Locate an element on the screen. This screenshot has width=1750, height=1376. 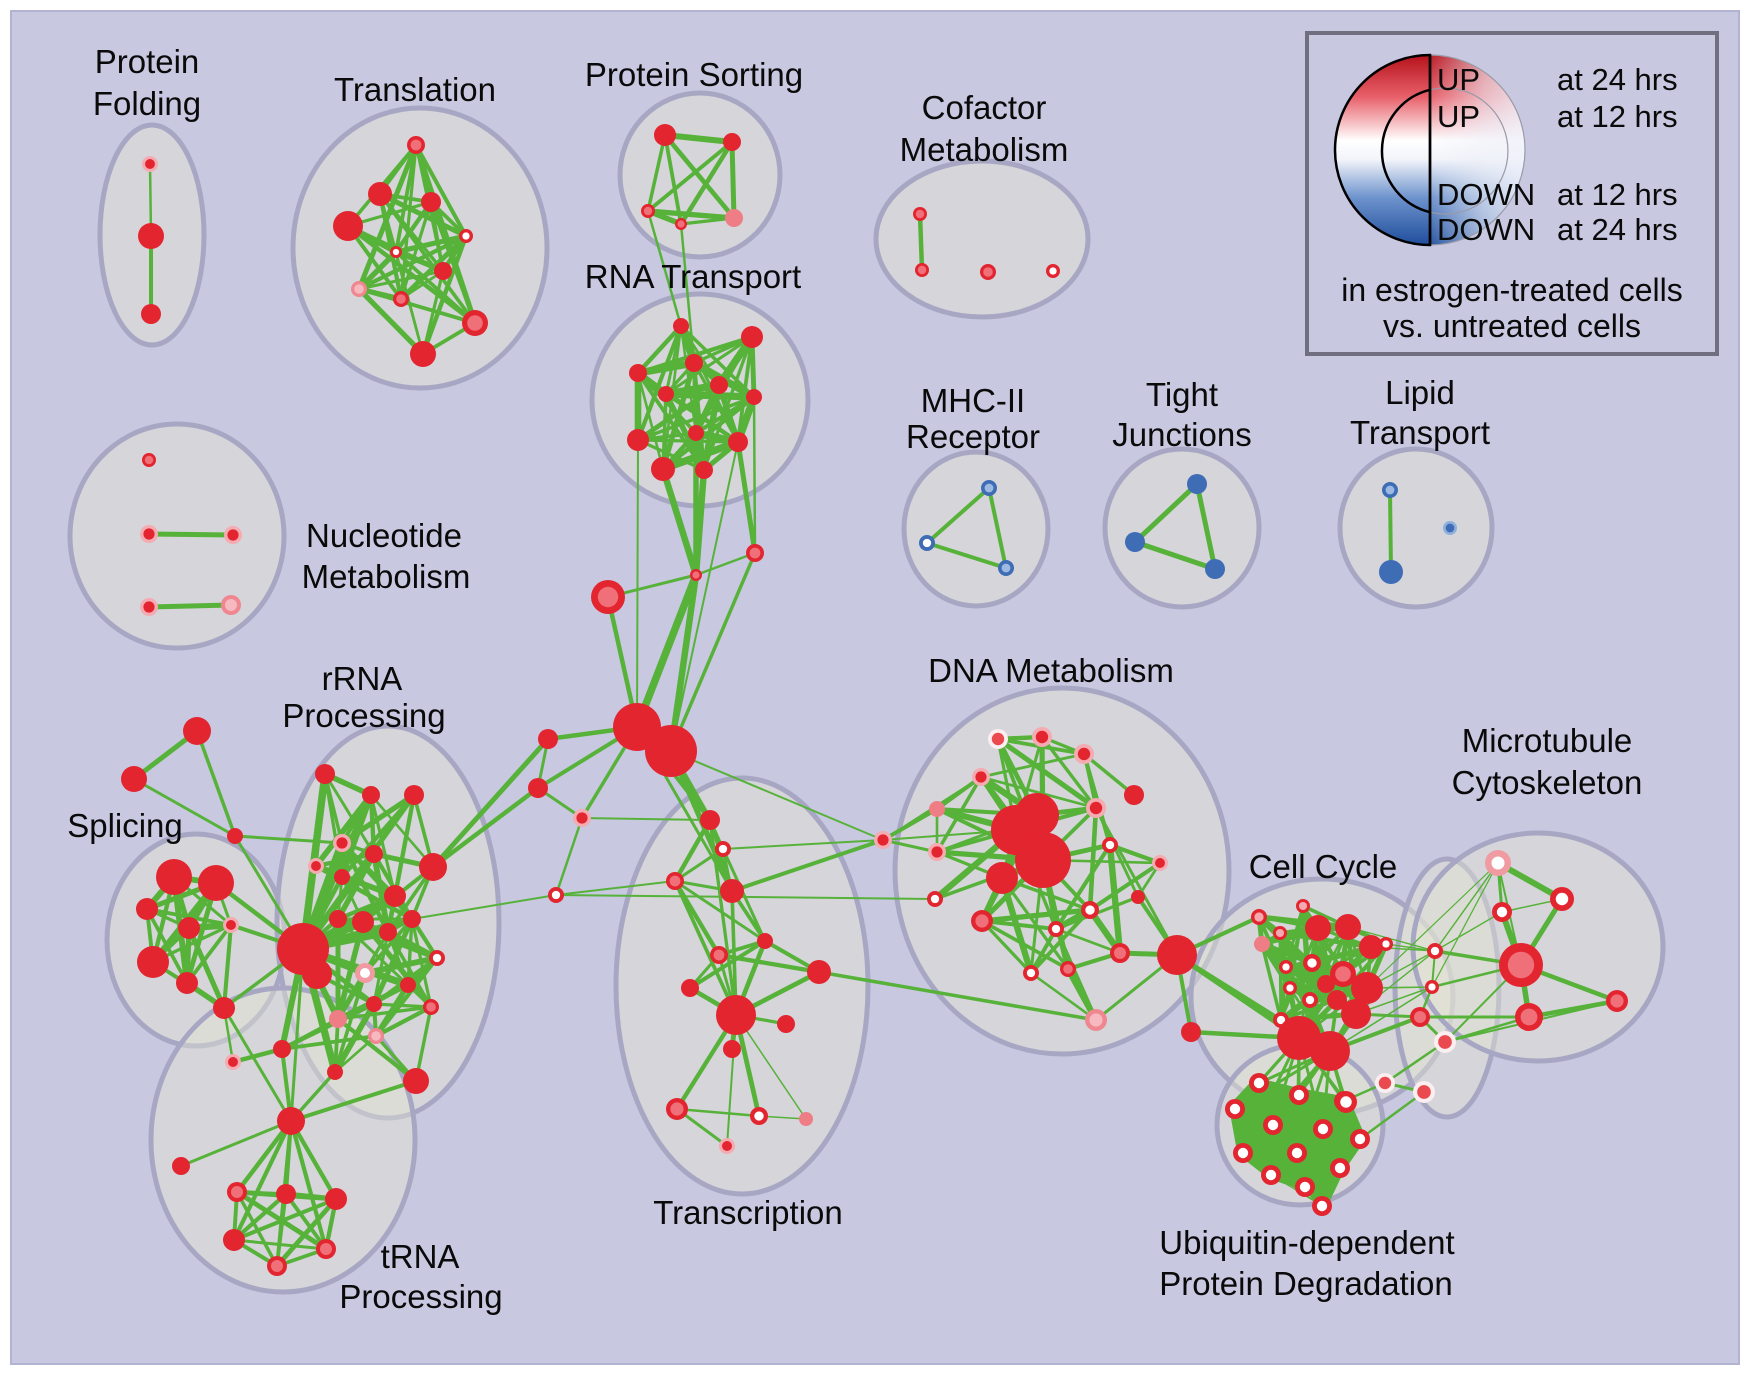
svg-text: Protein is located at coordinates (147, 61).